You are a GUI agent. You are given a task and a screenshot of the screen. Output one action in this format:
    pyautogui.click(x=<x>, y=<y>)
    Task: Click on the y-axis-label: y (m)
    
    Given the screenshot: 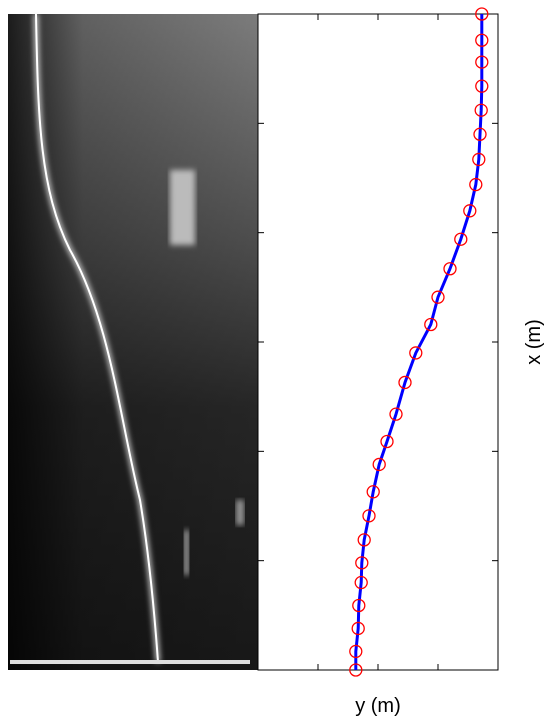 What is the action you would take?
    pyautogui.click(x=378, y=706)
    